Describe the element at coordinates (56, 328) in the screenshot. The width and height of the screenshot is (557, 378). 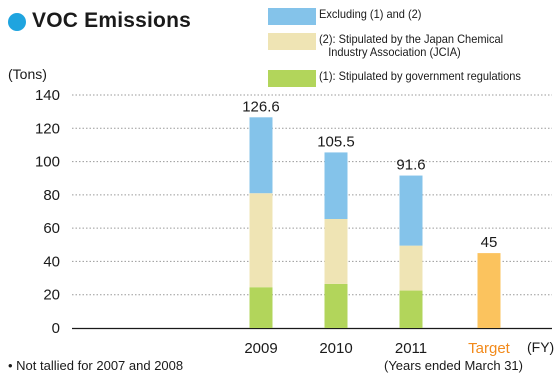
I see `y-tick-label: 0` at that location.